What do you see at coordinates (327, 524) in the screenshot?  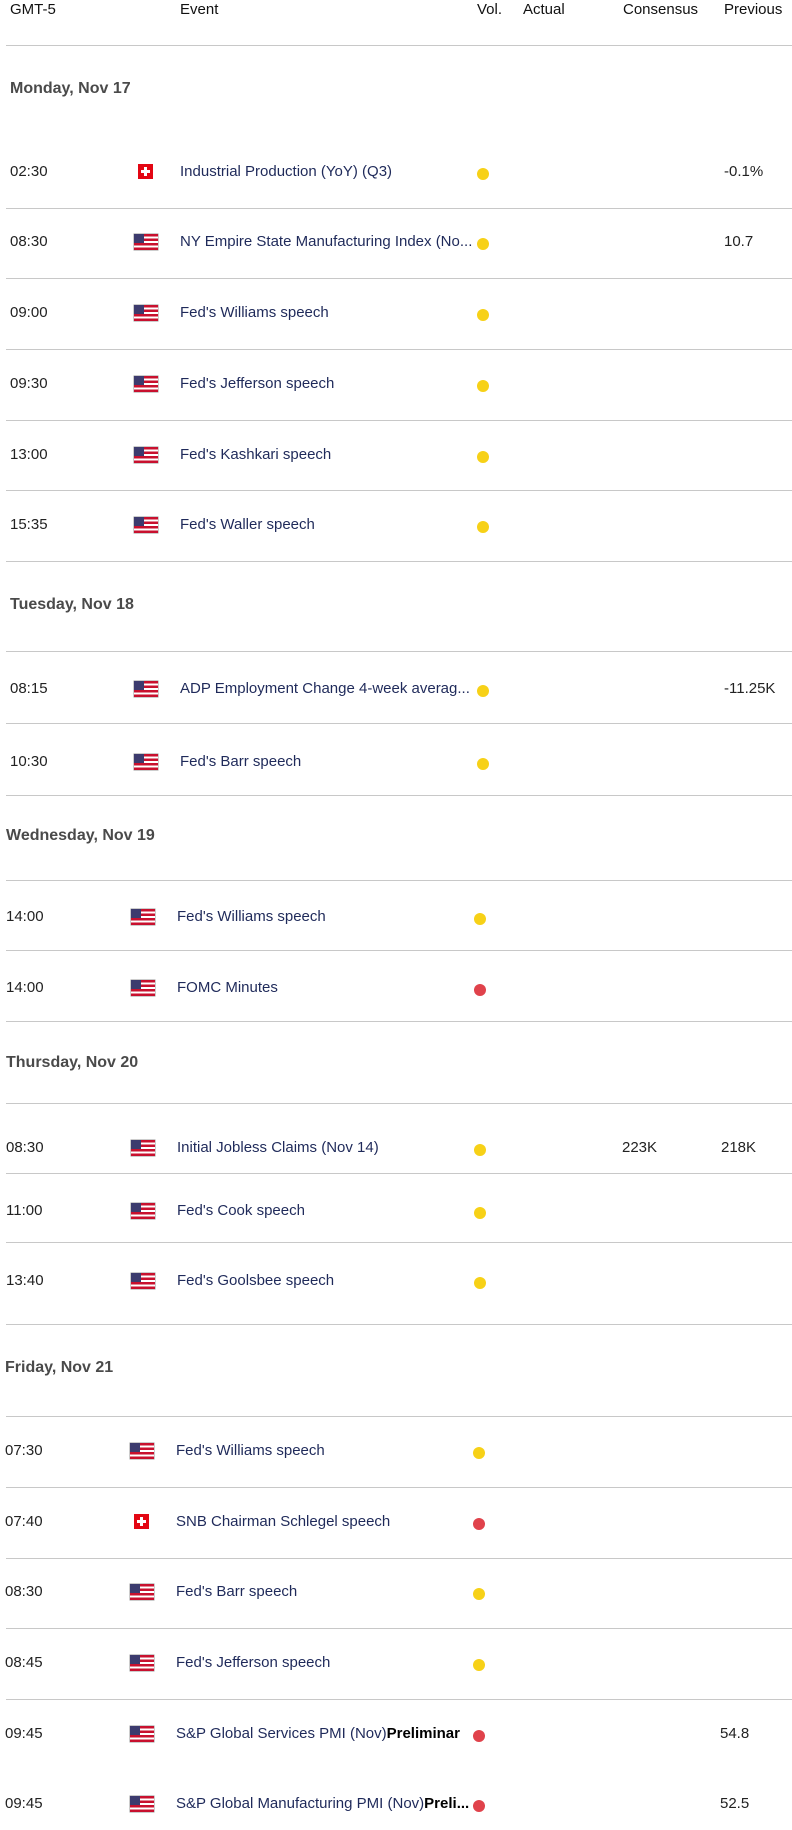 I see `event-name: Fed's Waller speech` at bounding box center [327, 524].